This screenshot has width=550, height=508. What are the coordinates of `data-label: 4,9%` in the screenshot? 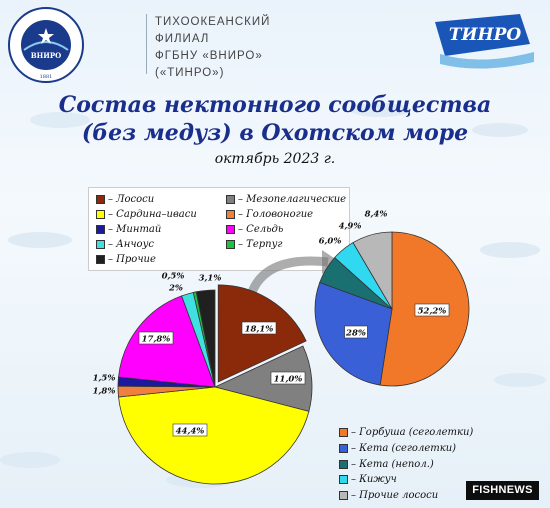 It's located at (350, 227).